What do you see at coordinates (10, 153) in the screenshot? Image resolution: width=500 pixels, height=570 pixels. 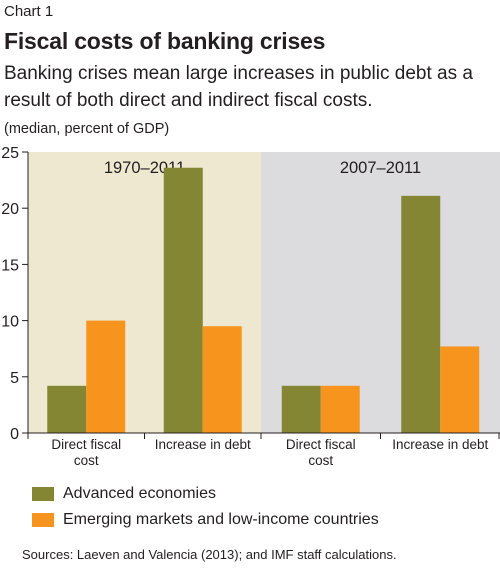 I see `y-tick-label: 25` at bounding box center [10, 153].